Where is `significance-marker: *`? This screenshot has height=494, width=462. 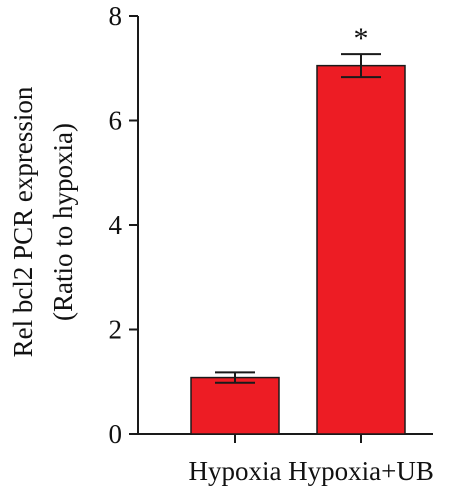
significance-marker: * is located at coordinates (361, 38).